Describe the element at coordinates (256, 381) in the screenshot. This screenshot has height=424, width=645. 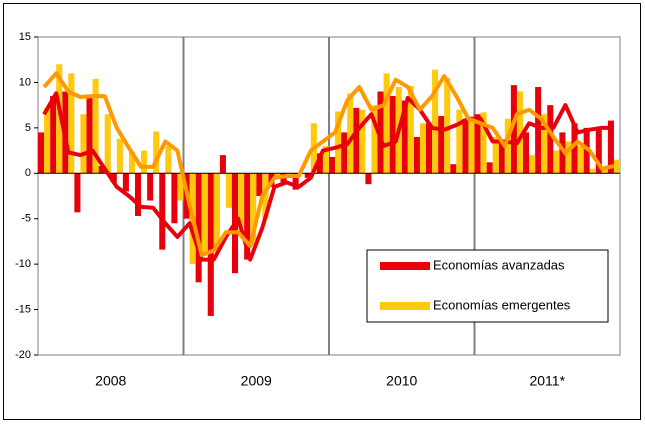
I see `x-tick-label: 2009` at that location.